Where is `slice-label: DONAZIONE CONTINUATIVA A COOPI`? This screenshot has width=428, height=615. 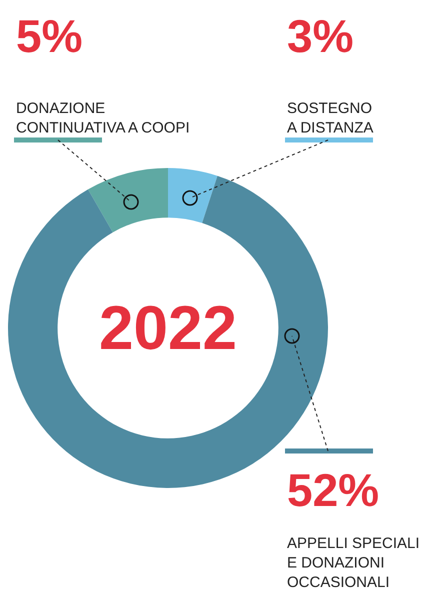
slice-label: DONAZIONE CONTINUATIVA A COOPI is located at coordinates (103, 118).